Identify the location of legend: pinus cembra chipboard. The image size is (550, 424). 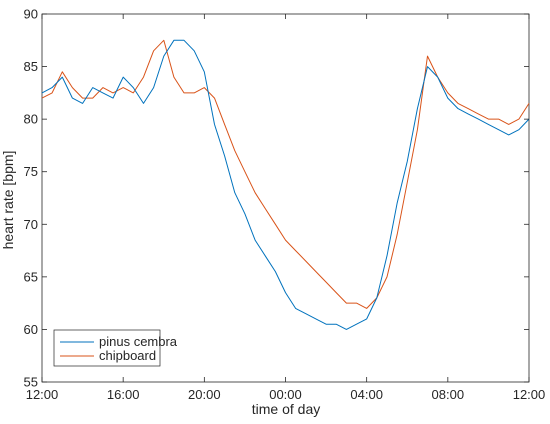
(115, 348).